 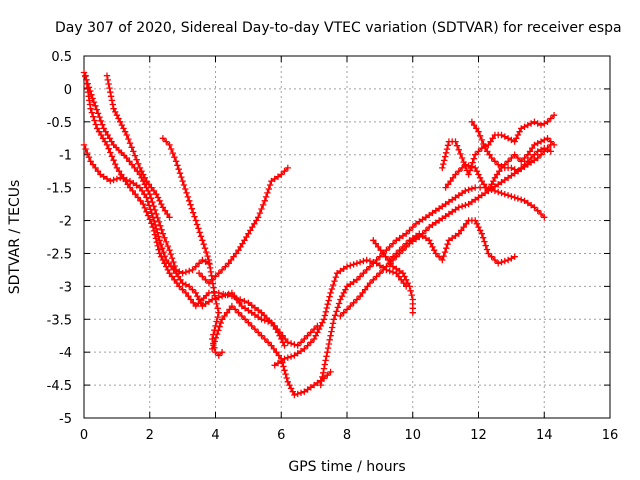 I want to click on x-axis-label: GPS time / hours, so click(x=346, y=467).